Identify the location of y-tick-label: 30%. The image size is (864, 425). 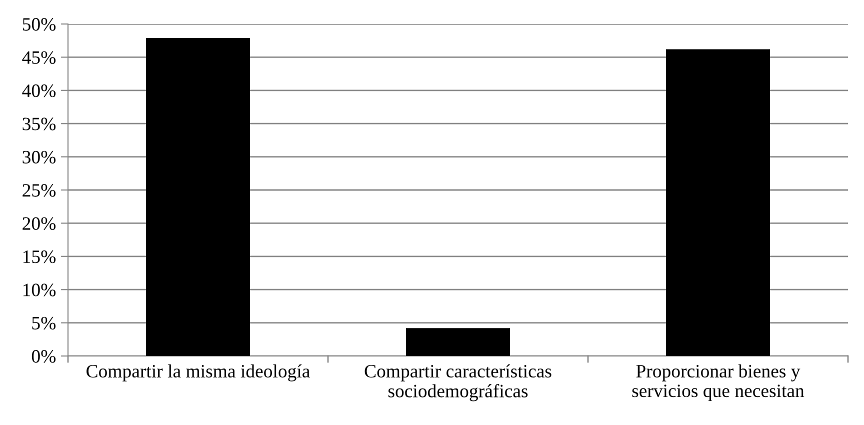
(39, 157).